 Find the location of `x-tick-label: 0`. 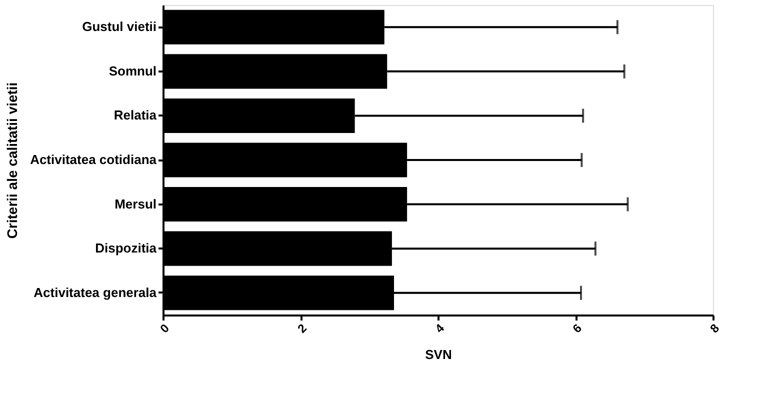

x-tick-label: 0 is located at coordinates (164, 328).